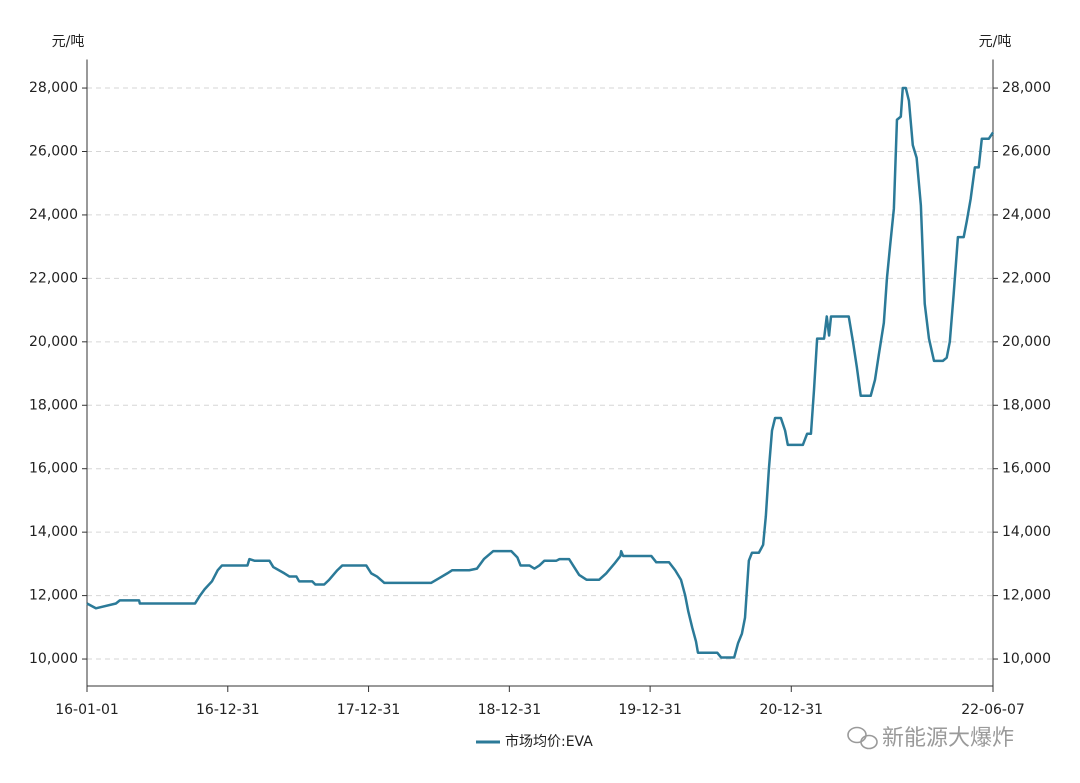 The height and width of the screenshot is (783, 1080). Describe the element at coordinates (1026, 215) in the screenshot. I see `y2-tick-label: 24,000` at that location.